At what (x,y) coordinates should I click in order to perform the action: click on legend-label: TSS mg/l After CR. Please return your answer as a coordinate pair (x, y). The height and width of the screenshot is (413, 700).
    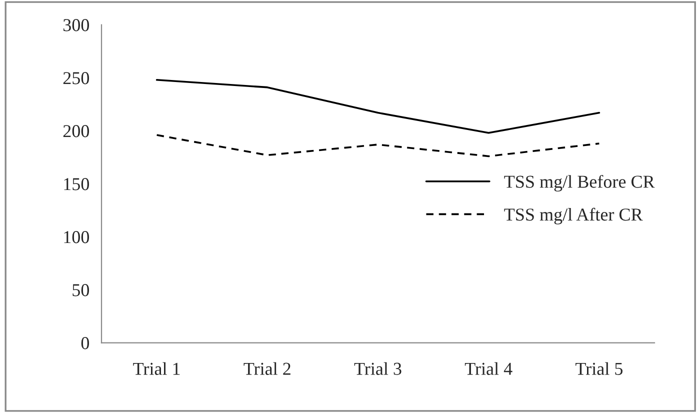
    Looking at the image, I should click on (573, 216).